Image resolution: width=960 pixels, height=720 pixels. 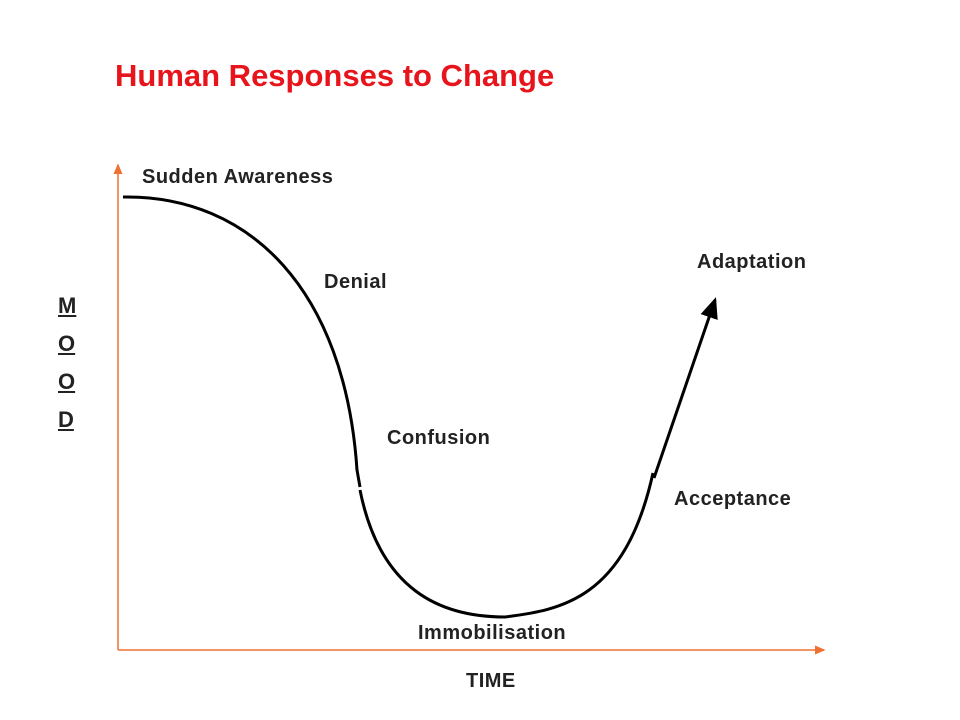 I want to click on x-axis-label: TIME, so click(x=491, y=681).